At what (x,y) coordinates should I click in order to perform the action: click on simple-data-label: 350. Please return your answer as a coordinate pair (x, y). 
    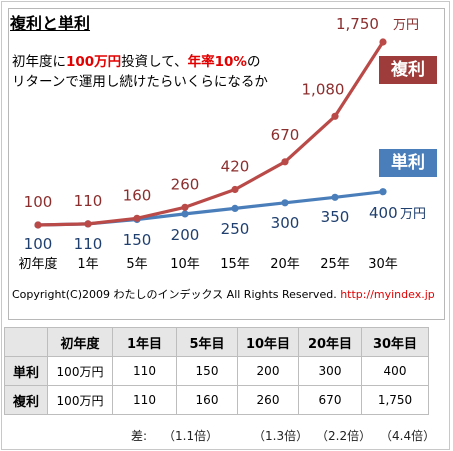
    Looking at the image, I should click on (335, 217).